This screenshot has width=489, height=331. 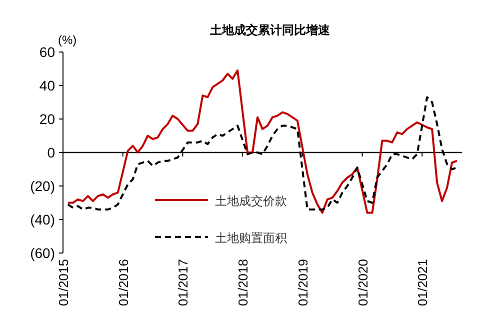 What do you see at coordinates (67, 40) in the screenshot?
I see `y-axis-title: (%)` at bounding box center [67, 40].